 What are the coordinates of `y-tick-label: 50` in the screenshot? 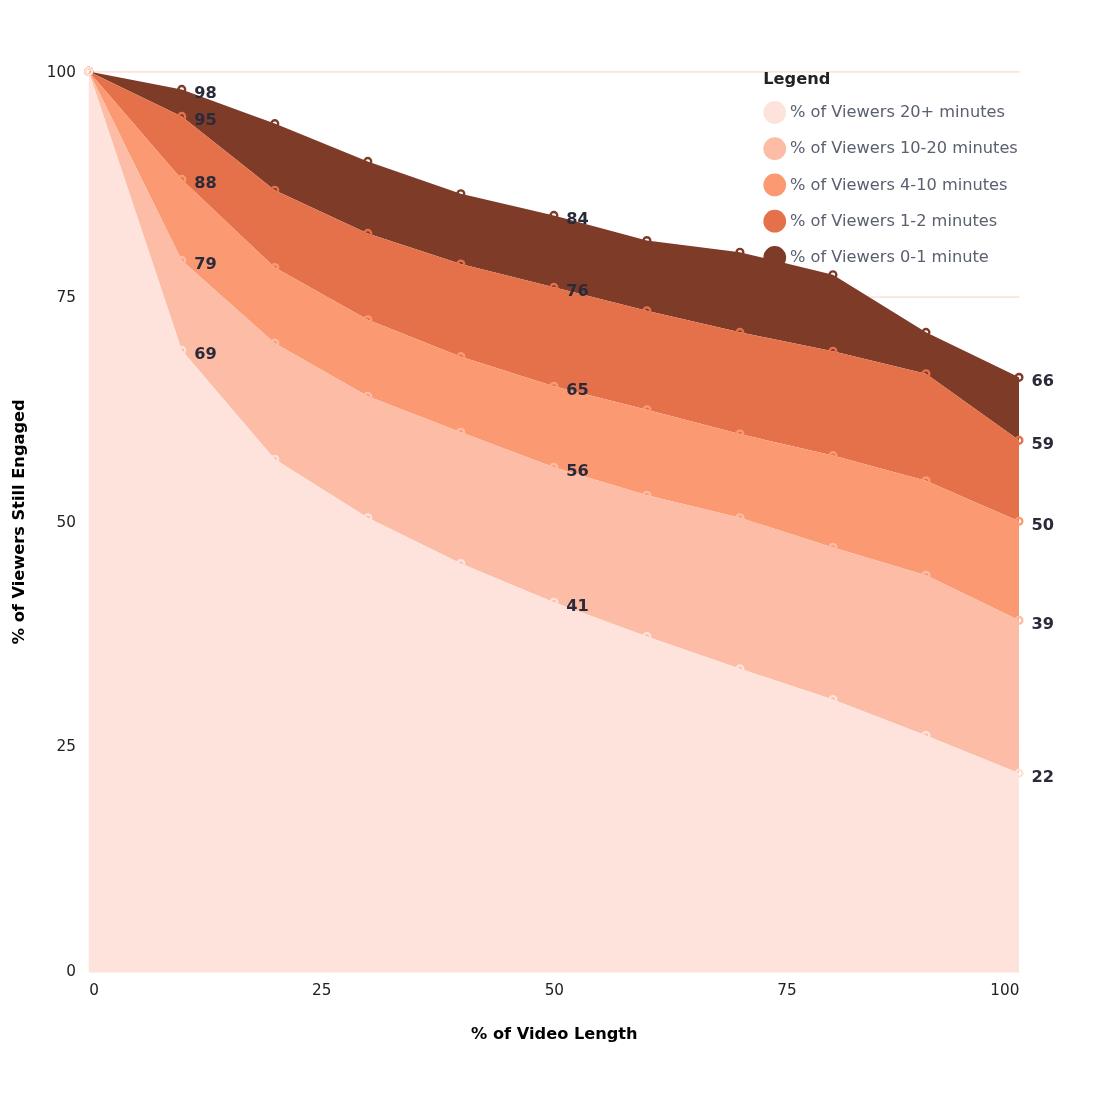 It's located at (66, 521).